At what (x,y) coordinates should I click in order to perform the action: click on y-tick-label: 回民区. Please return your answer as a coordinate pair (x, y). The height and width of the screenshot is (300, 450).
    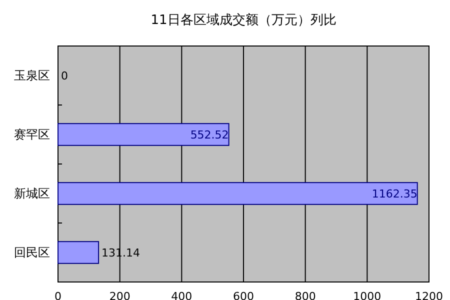
    Looking at the image, I should click on (32, 253).